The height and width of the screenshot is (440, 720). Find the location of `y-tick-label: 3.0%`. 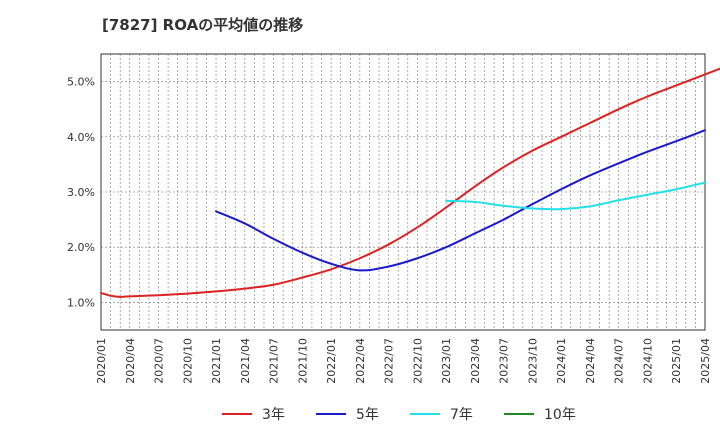

y-tick-label: 3.0% is located at coordinates (81, 192).